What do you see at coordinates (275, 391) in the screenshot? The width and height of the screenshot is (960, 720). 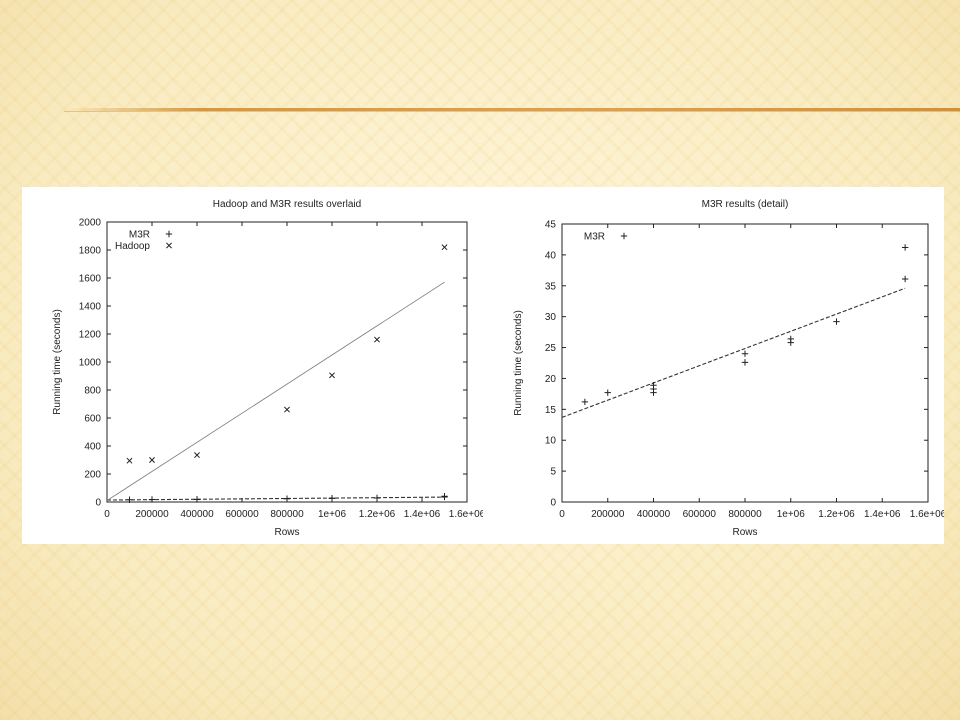 I see `fit-line-hadoop` at bounding box center [275, 391].